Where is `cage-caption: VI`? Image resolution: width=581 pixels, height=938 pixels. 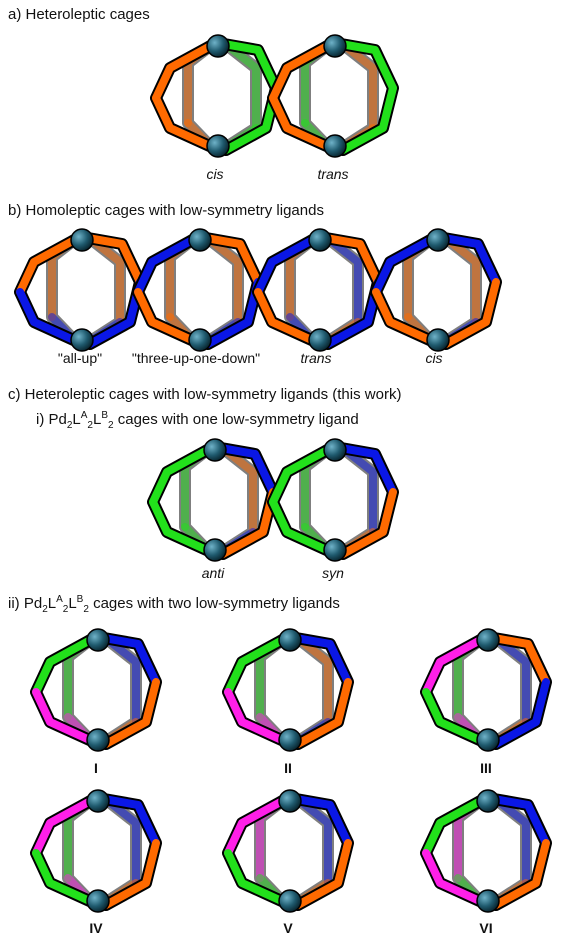
cage-caption: VI is located at coordinates (486, 928).